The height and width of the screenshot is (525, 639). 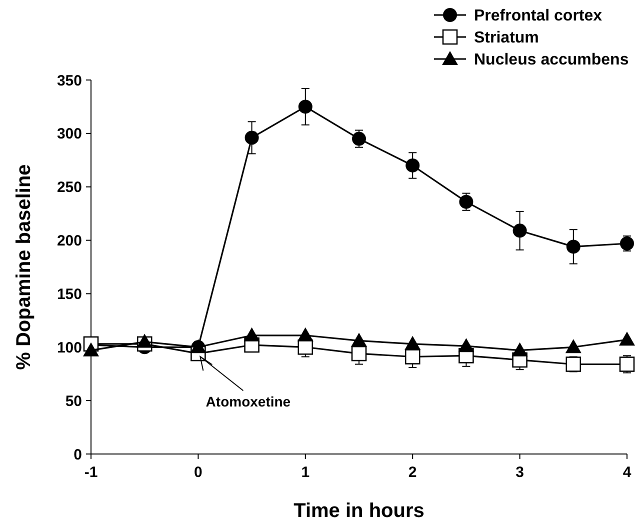 I want to click on legend-label: Nucleus accumbens, so click(x=551, y=60).